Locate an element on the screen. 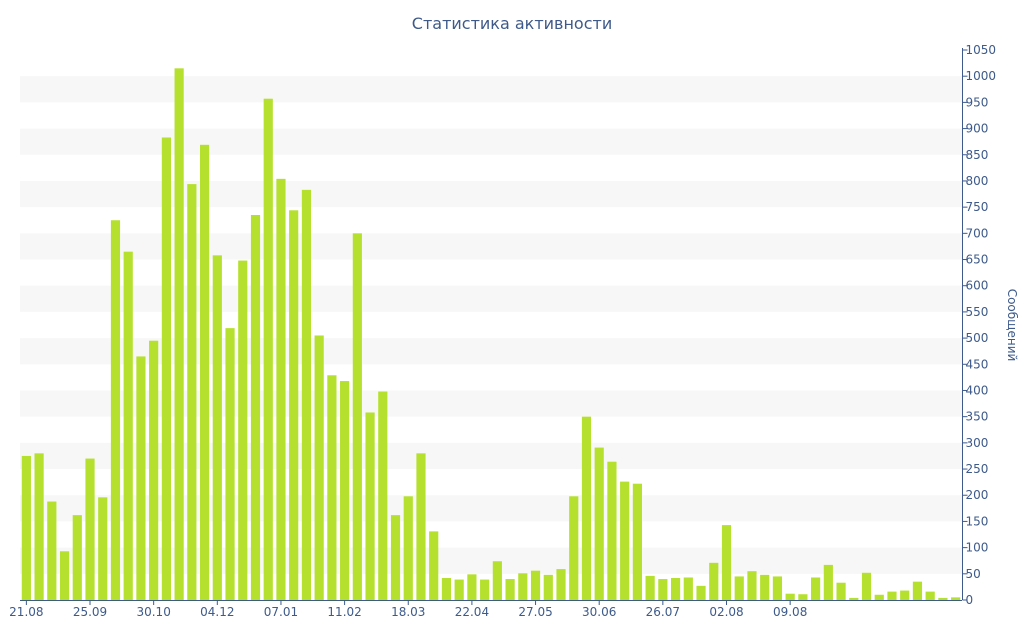  y-tick-label: 300 is located at coordinates (977, 443).